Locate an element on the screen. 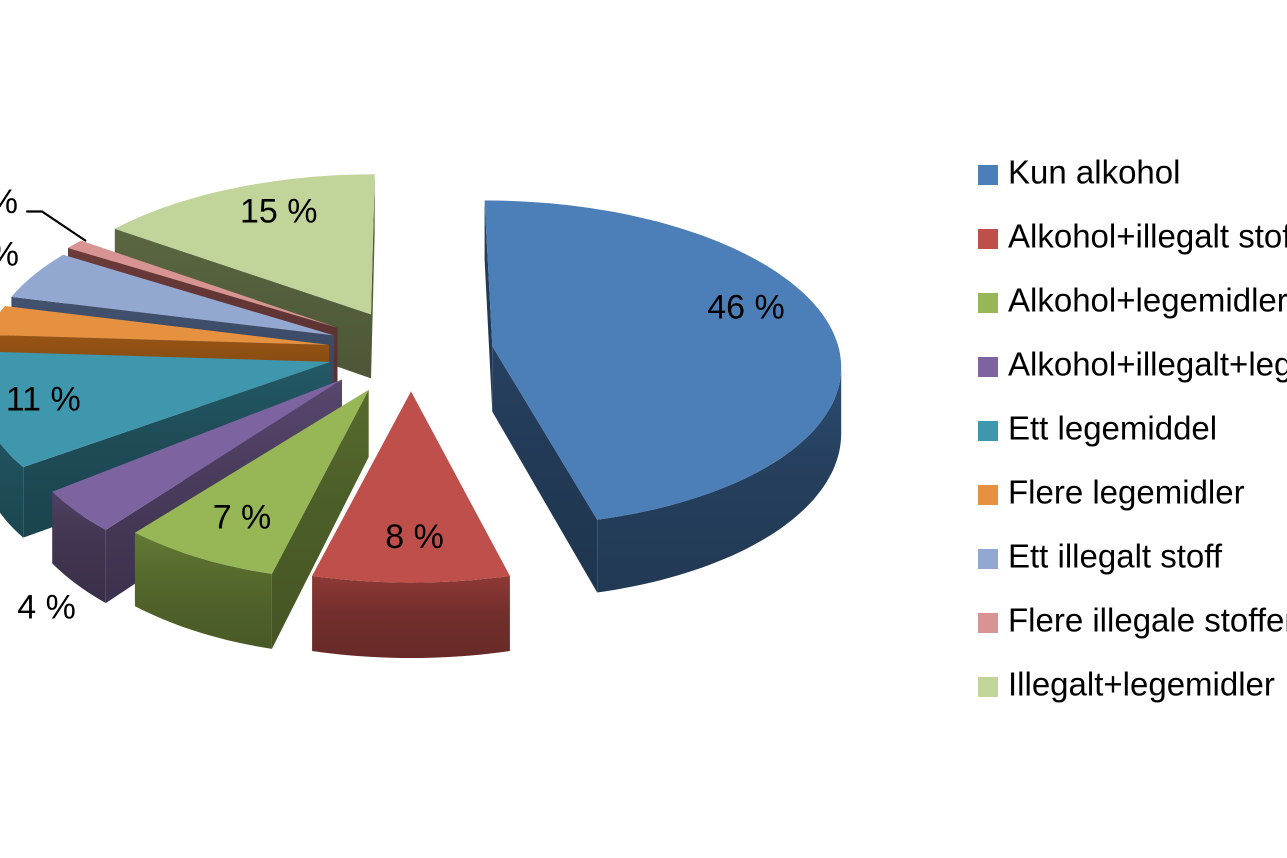 The image size is (1287, 858). svg-text: Ett illegalt stoff is located at coordinates (1115, 556).